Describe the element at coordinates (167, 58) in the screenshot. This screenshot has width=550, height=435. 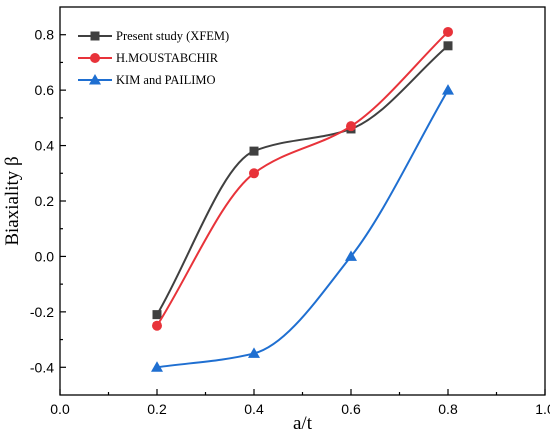
I see `legend-label: H.MOUSTABCHIR` at that location.